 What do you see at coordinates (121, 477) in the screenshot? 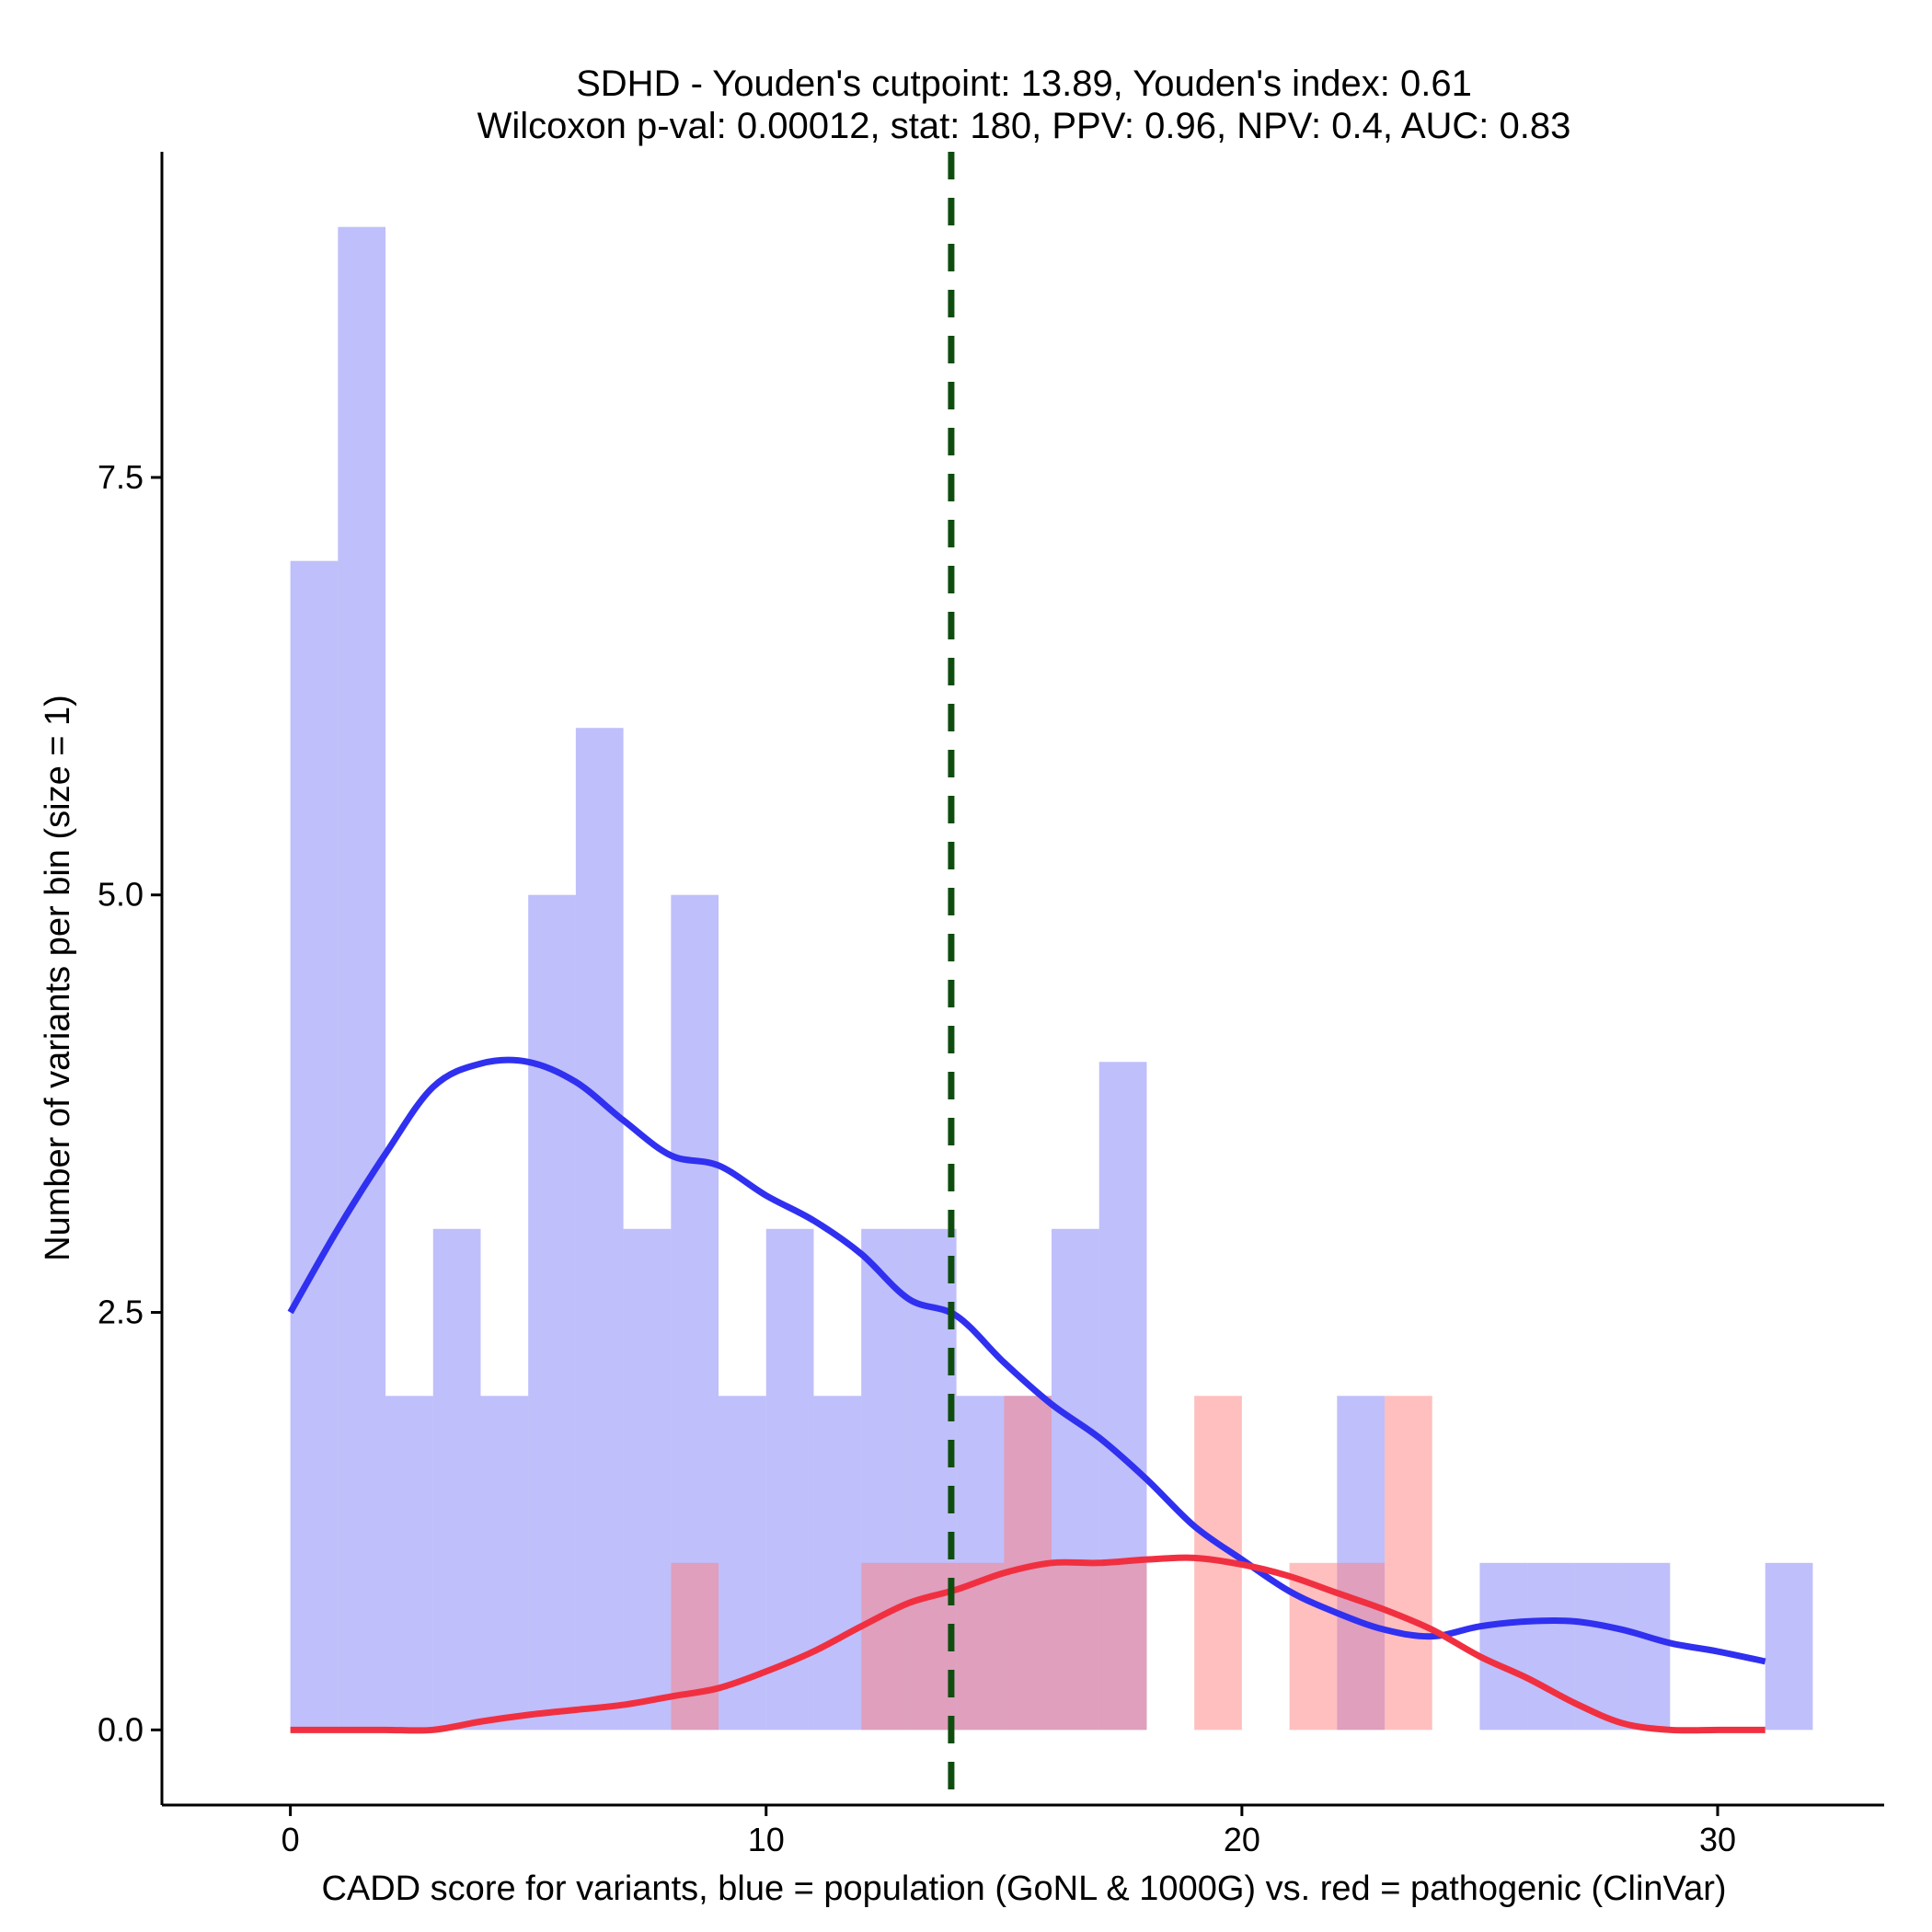
I see `y-tick-label: 7.5` at bounding box center [121, 477].